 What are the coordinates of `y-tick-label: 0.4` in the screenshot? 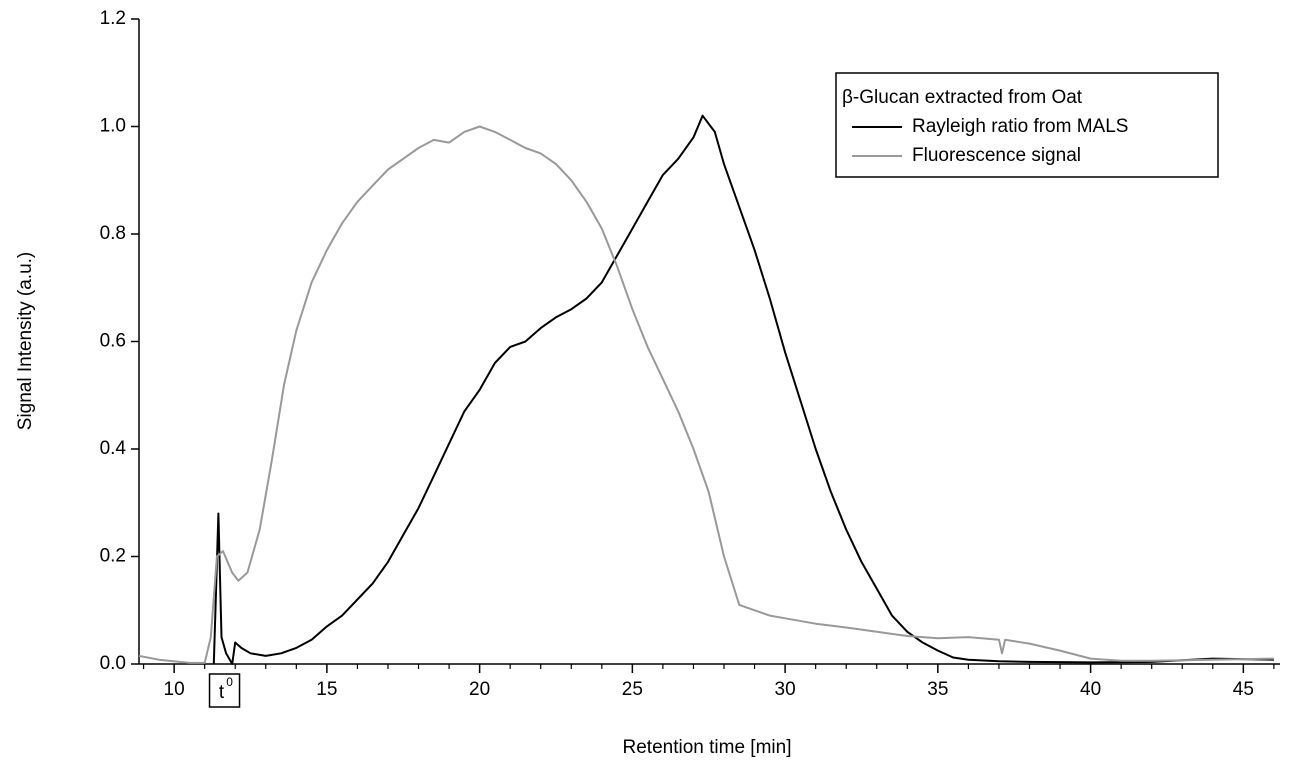 It's located at (113, 448).